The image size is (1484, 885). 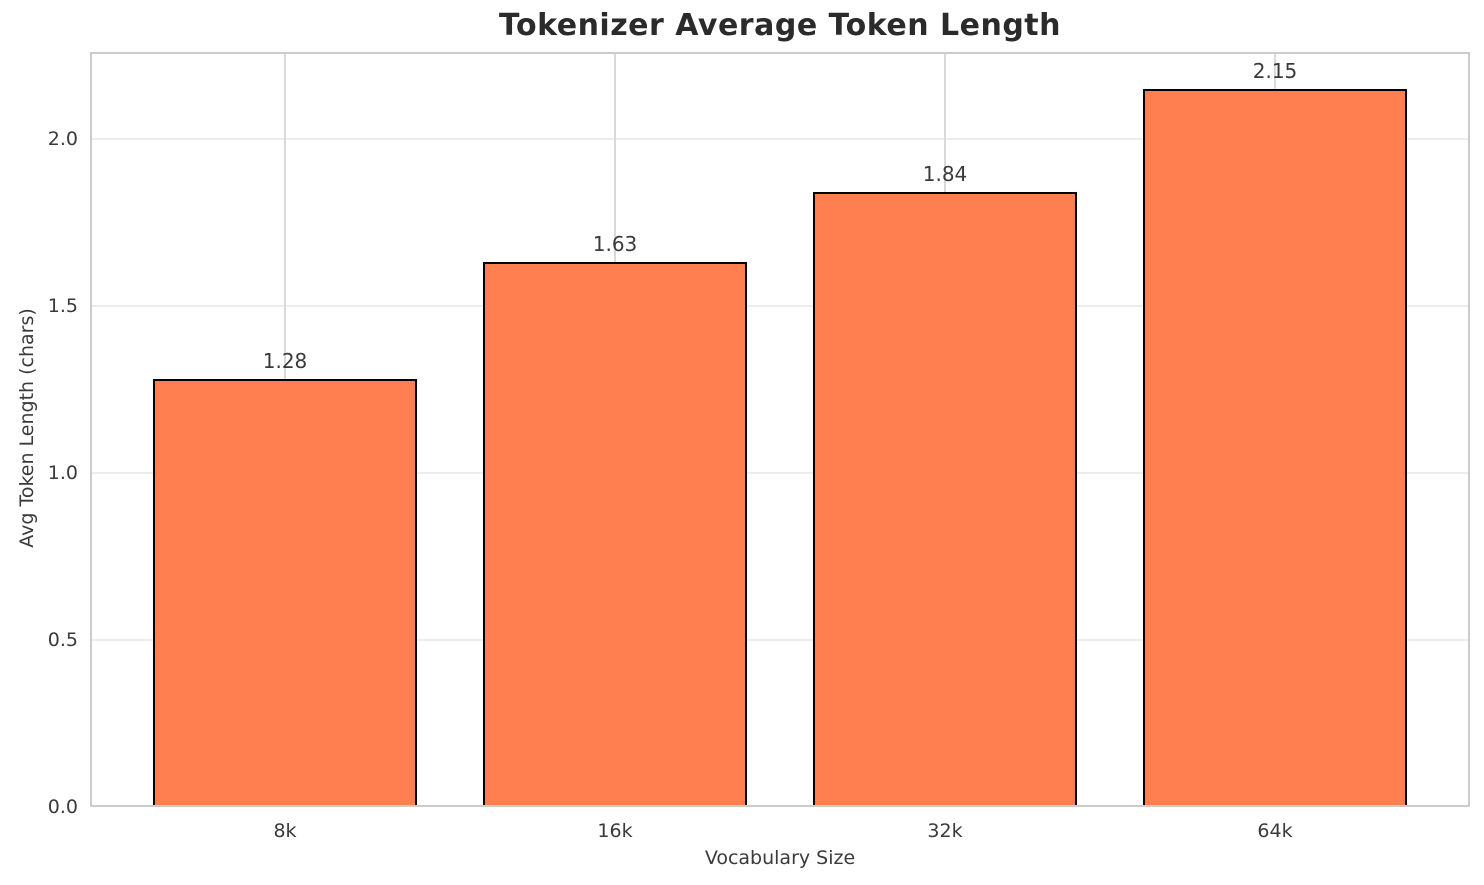 I want to click on x-tick-label: 16k, so click(x=615, y=831).